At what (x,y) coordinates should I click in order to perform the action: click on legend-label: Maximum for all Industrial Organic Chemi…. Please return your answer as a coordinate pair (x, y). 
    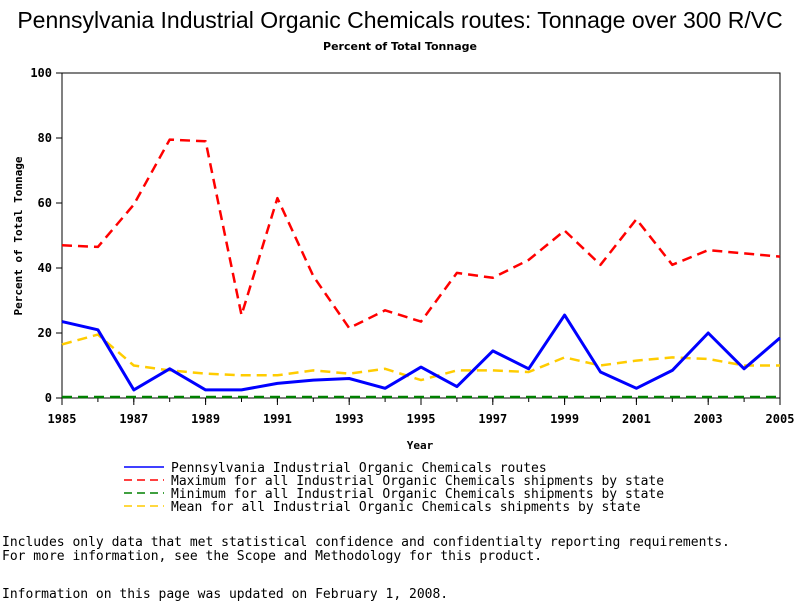
    Looking at the image, I should click on (417, 481).